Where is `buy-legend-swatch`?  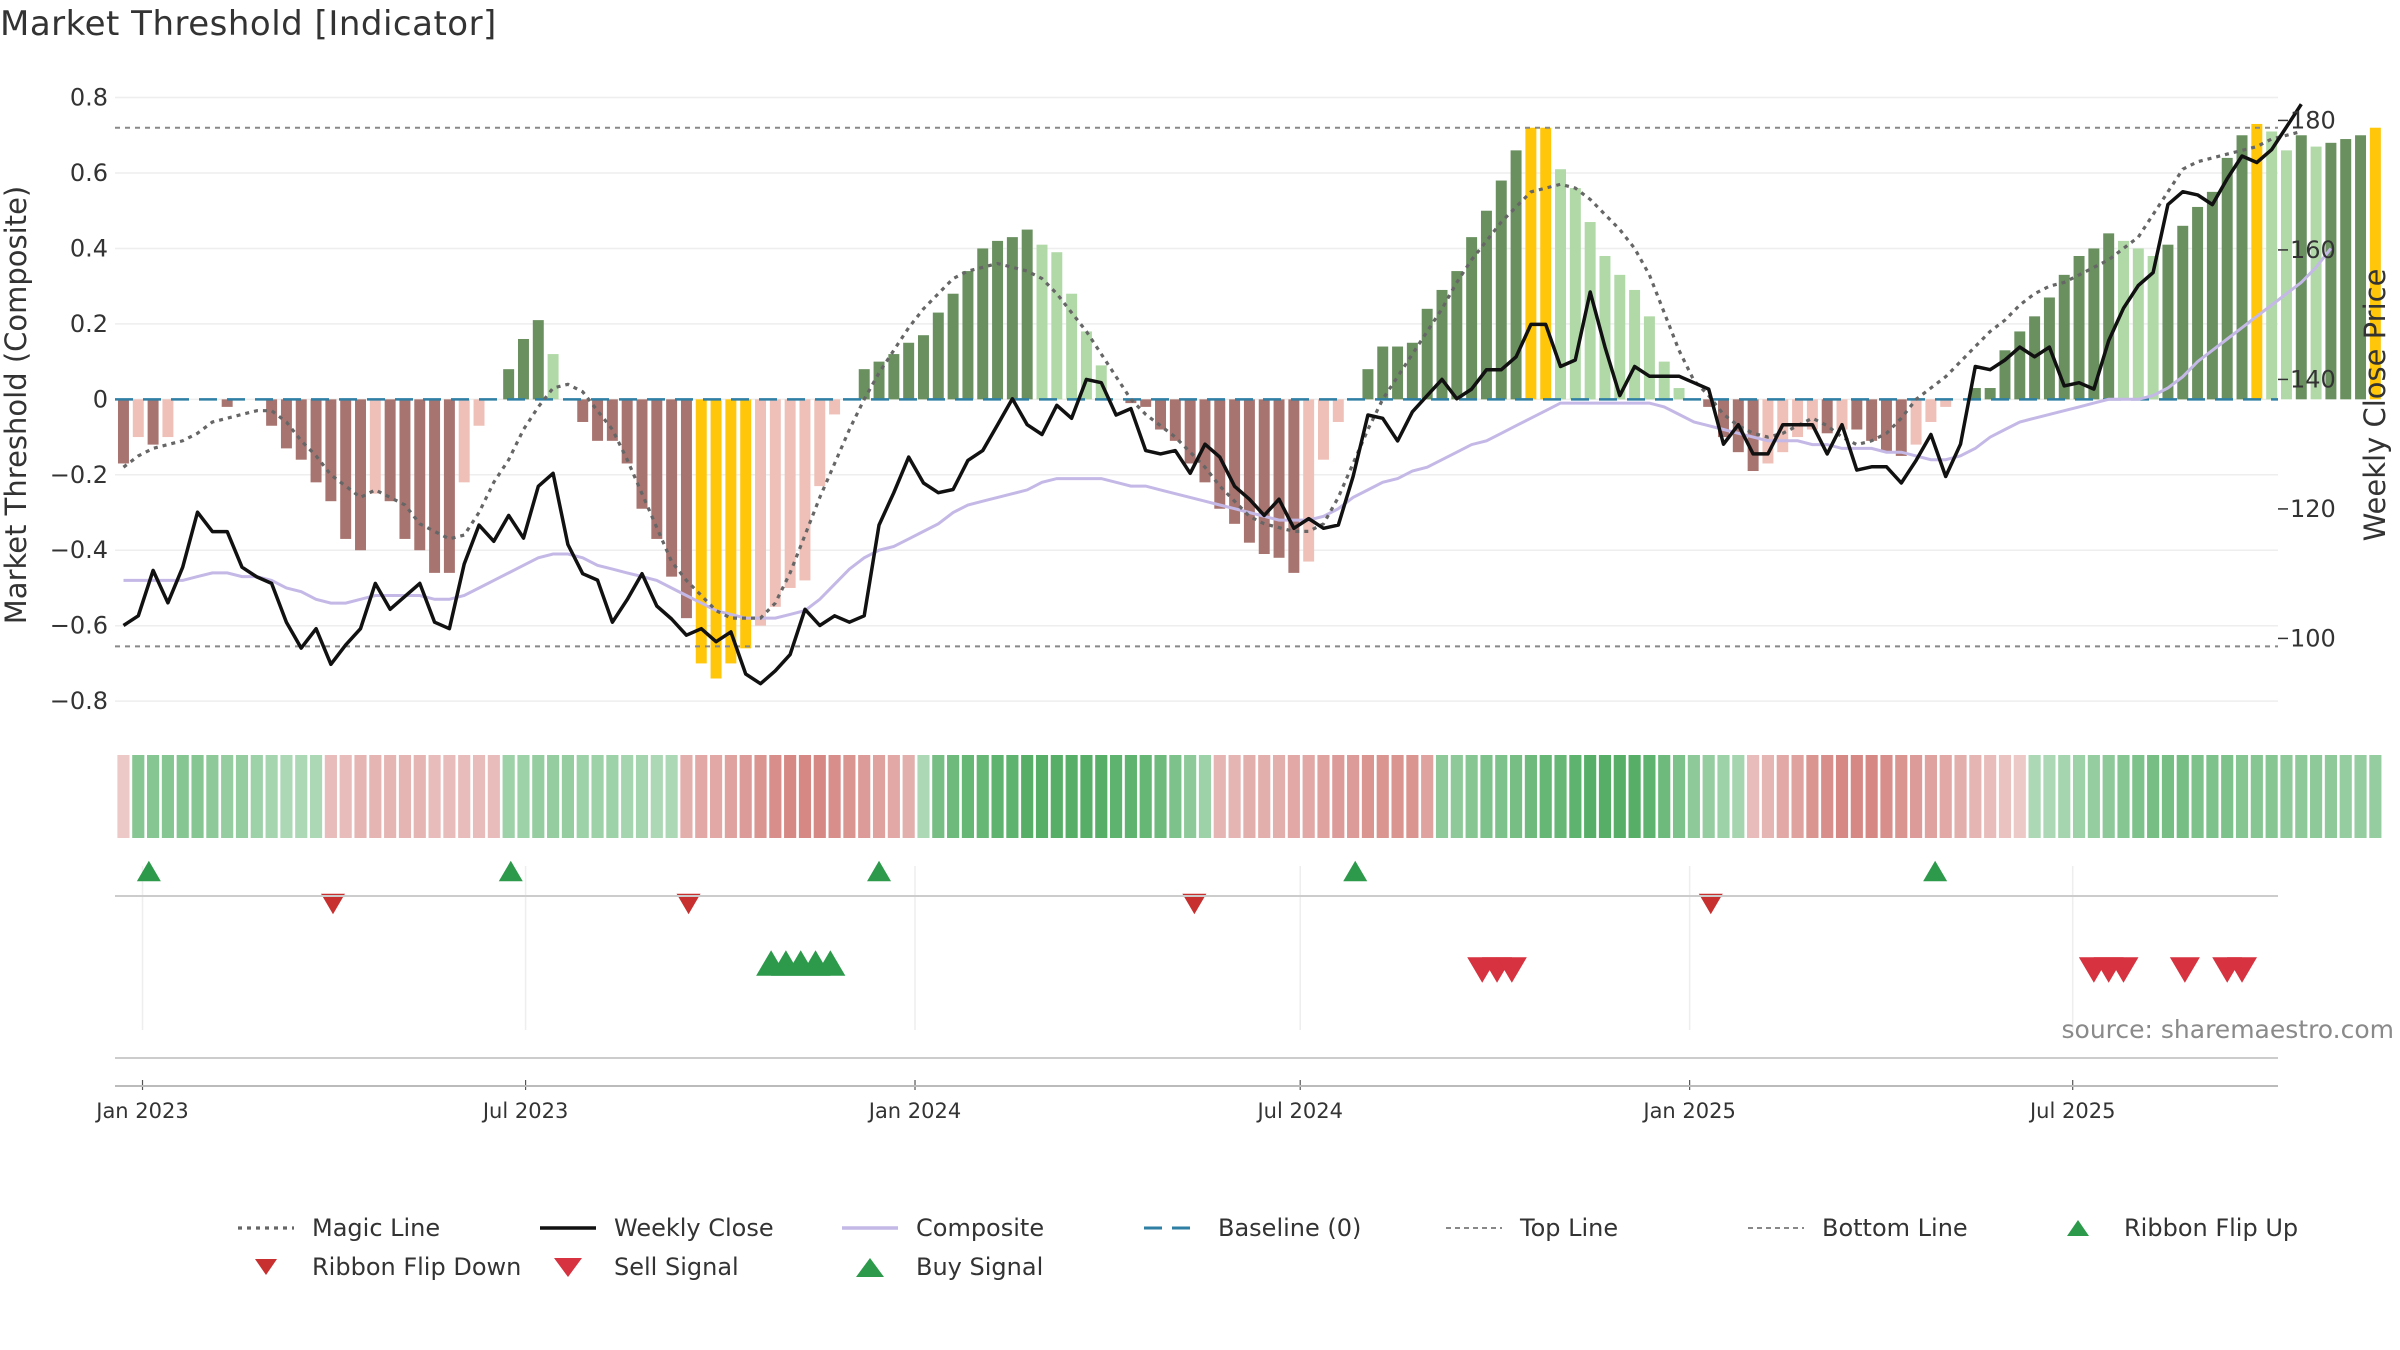 buy-legend-swatch is located at coordinates (870, 1267).